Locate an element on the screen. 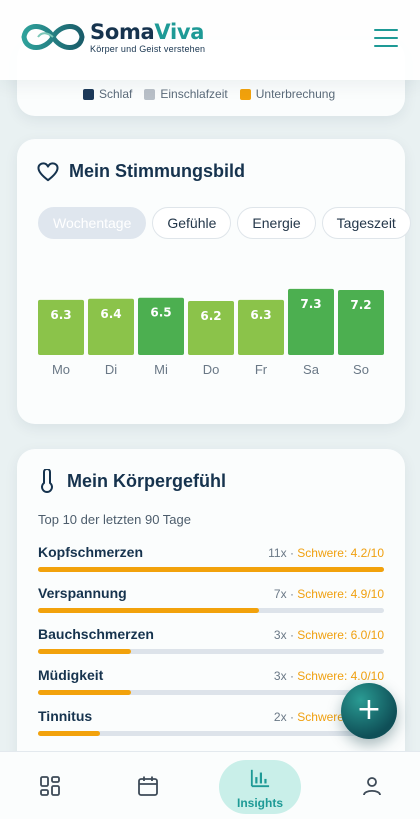  dashboard-icon is located at coordinates (50, 786).